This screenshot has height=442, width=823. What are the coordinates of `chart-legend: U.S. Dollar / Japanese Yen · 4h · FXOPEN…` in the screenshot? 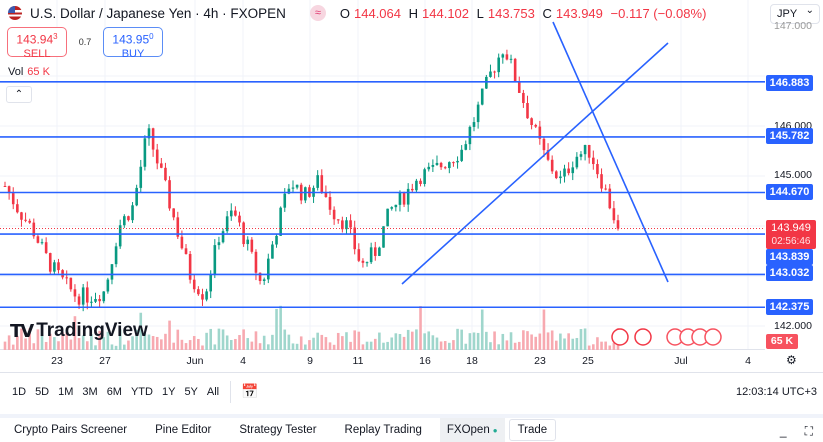 It's located at (359, 13).